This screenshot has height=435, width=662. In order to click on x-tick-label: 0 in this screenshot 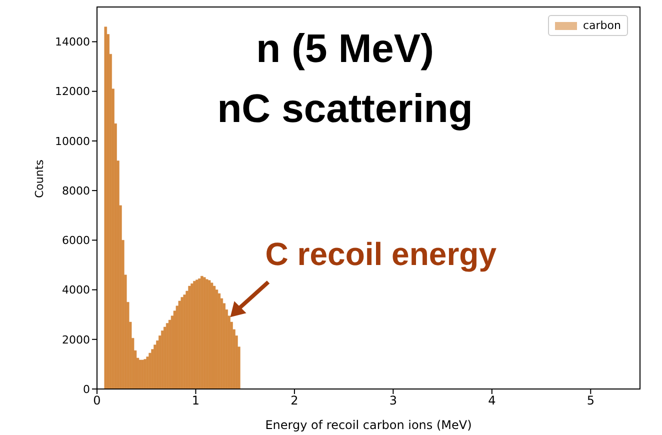, I will do `click(97, 401)`.